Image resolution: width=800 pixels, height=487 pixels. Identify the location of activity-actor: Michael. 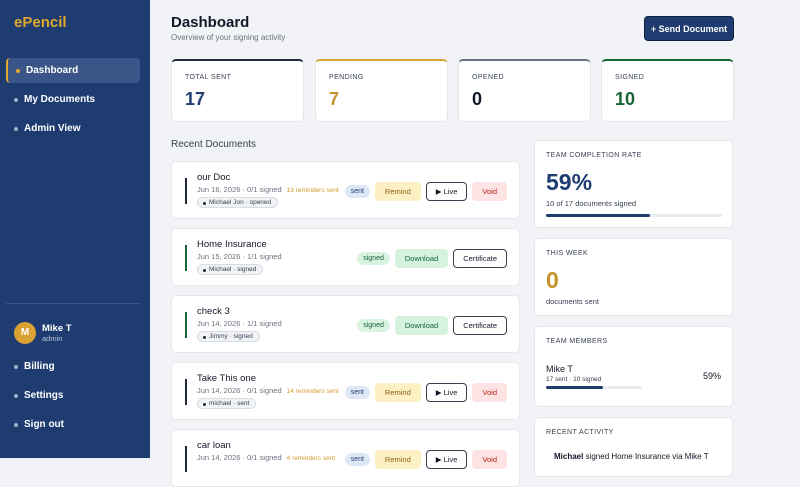
(569, 456).